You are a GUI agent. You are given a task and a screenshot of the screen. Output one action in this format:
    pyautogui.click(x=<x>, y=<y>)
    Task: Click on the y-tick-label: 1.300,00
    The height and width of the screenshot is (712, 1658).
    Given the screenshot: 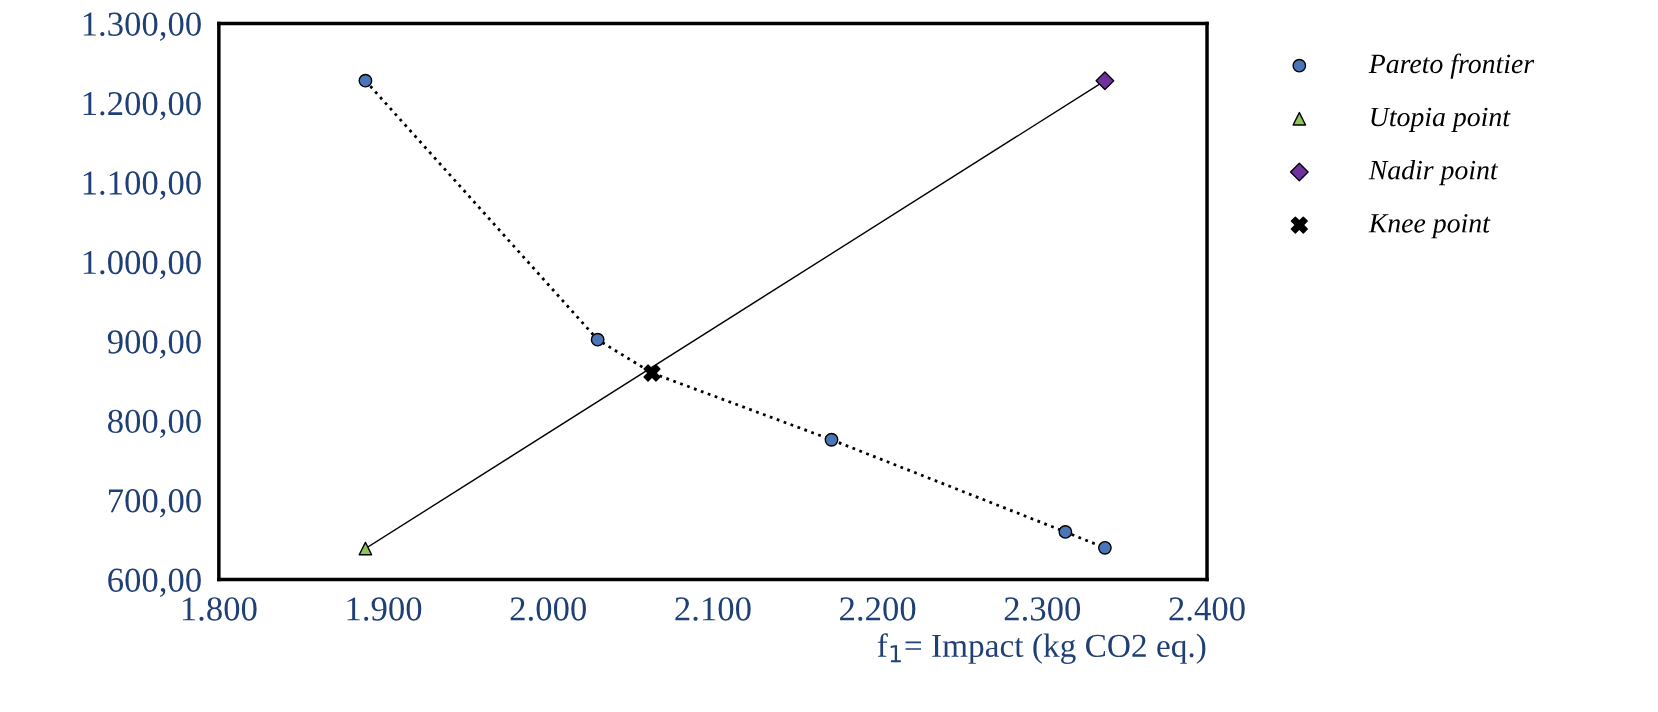 What is the action you would take?
    pyautogui.click(x=142, y=26)
    